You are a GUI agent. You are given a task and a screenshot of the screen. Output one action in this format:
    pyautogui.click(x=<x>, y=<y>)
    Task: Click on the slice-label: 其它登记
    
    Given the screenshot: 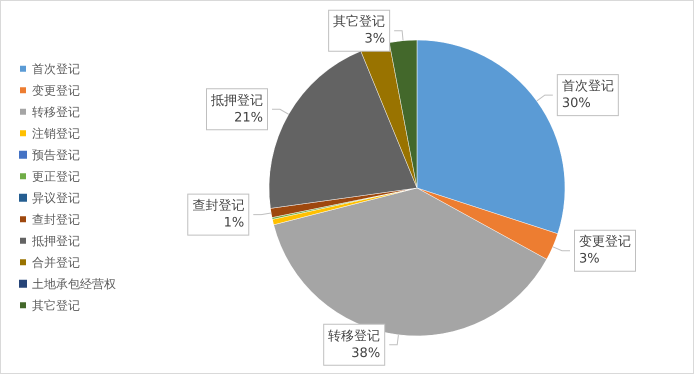 What is the action you would take?
    pyautogui.click(x=359, y=22)
    